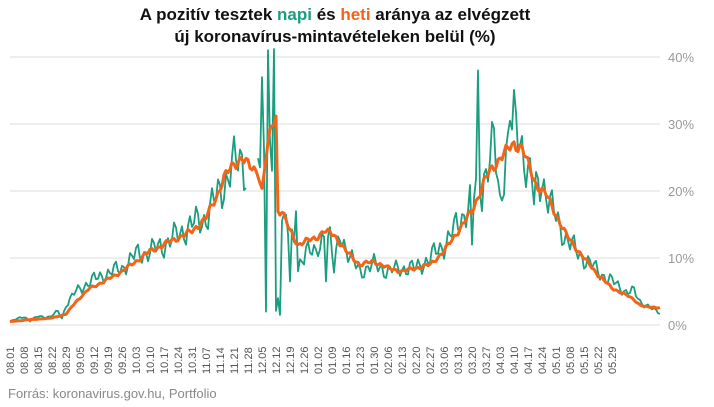  I want to click on y-tick-label: 30%, so click(681, 124).